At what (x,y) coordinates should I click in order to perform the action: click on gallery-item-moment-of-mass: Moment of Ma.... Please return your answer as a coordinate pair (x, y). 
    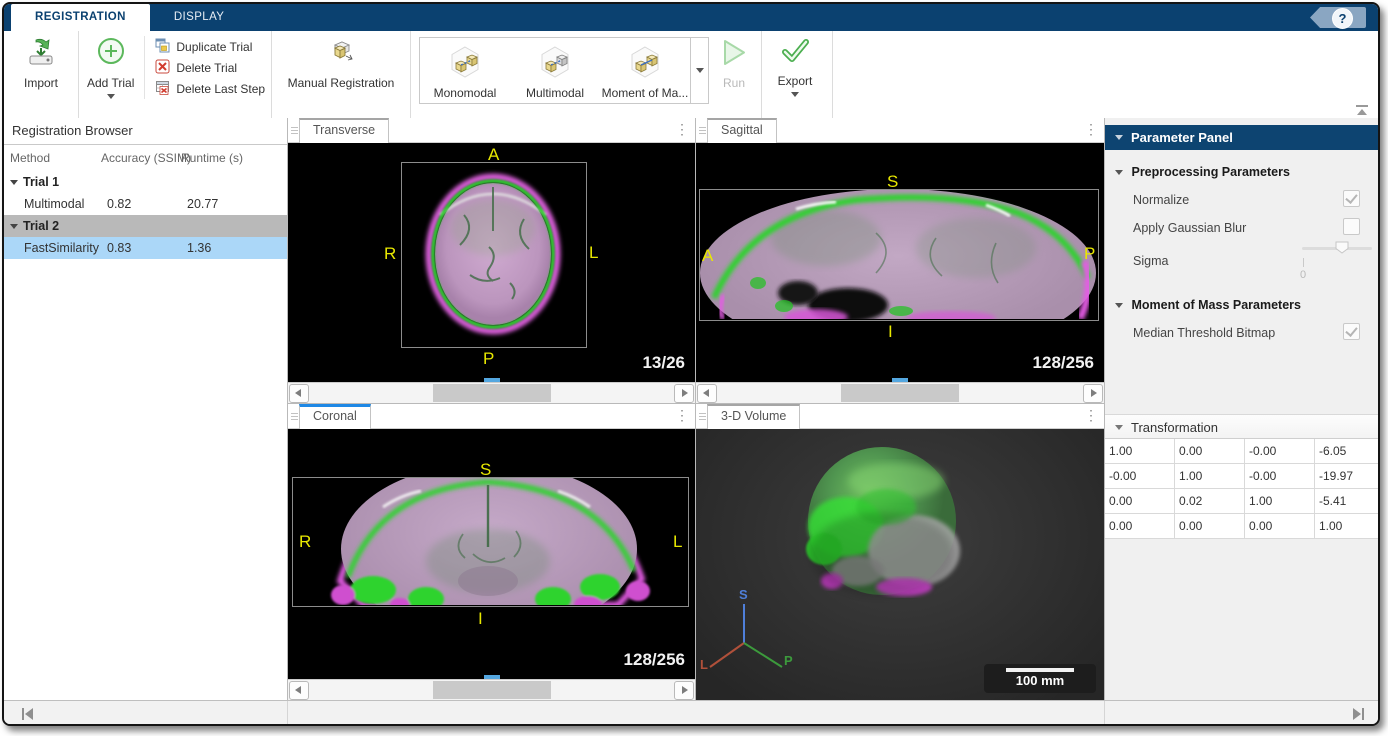
    Looking at the image, I should click on (645, 70).